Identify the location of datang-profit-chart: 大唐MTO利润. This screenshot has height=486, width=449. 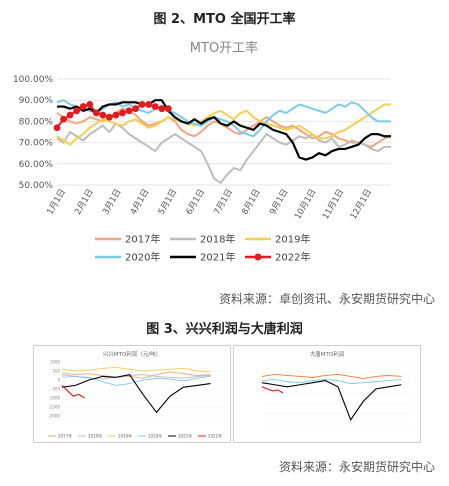
(337, 387).